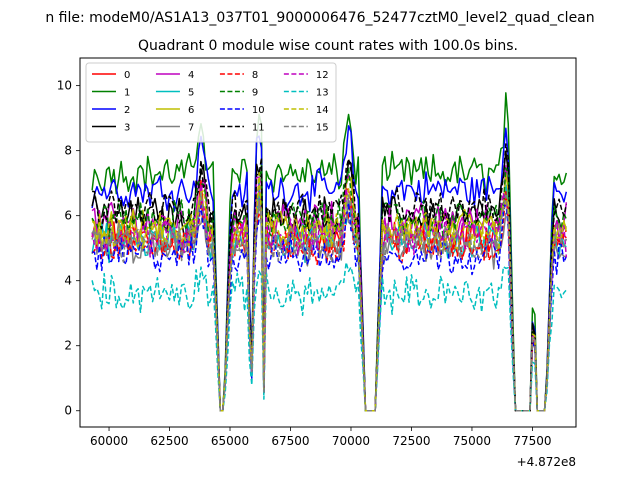 The width and height of the screenshot is (640, 480). What do you see at coordinates (191, 75) in the screenshot?
I see `legend-label-4: 4` at bounding box center [191, 75].